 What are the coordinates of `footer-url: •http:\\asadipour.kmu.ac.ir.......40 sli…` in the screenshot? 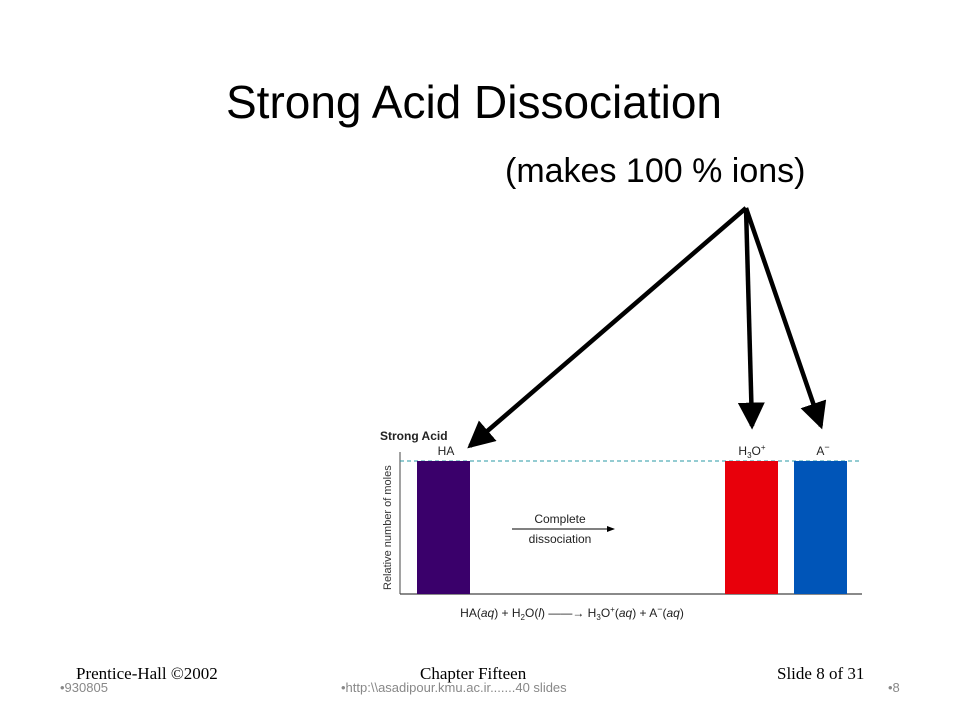 It's located at (454, 687).